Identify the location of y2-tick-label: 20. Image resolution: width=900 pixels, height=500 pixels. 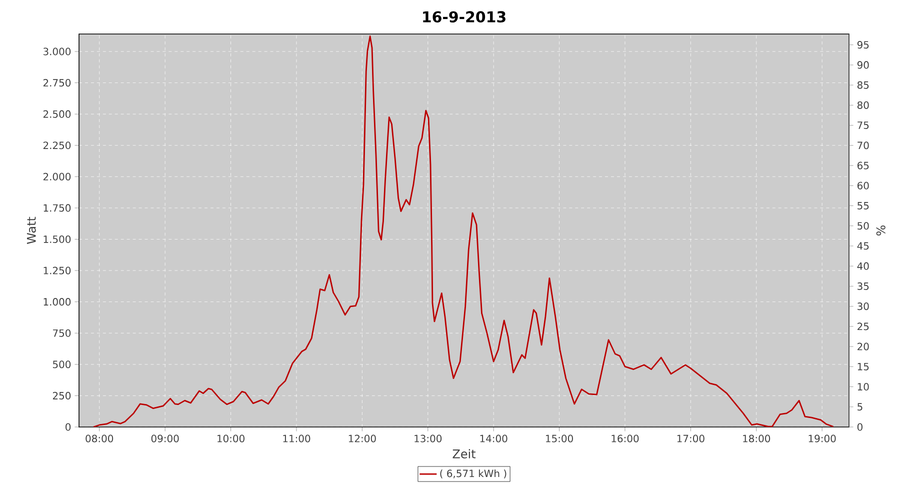
(863, 346).